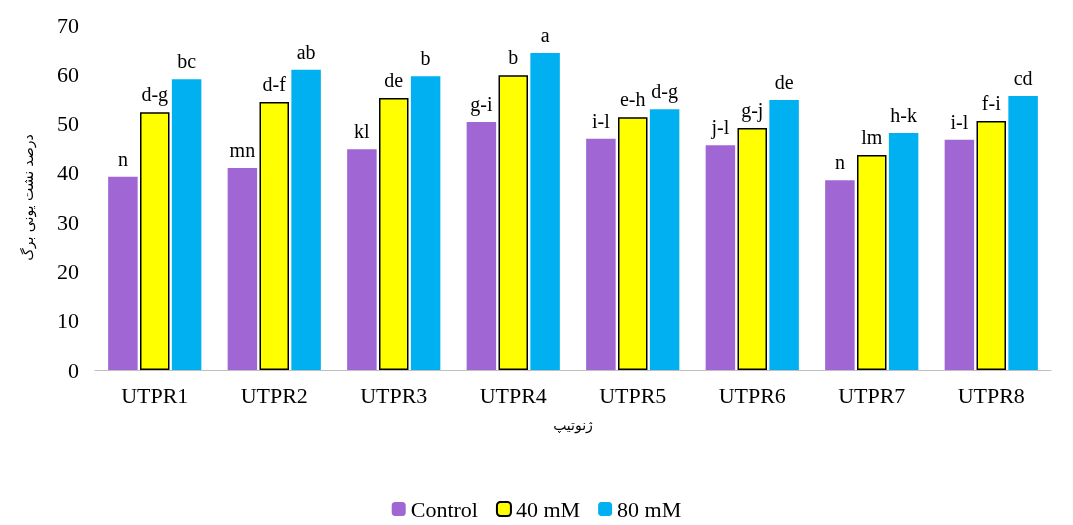 The image size is (1073, 525). What do you see at coordinates (242, 149) in the screenshot?
I see `data-label: mn` at bounding box center [242, 149].